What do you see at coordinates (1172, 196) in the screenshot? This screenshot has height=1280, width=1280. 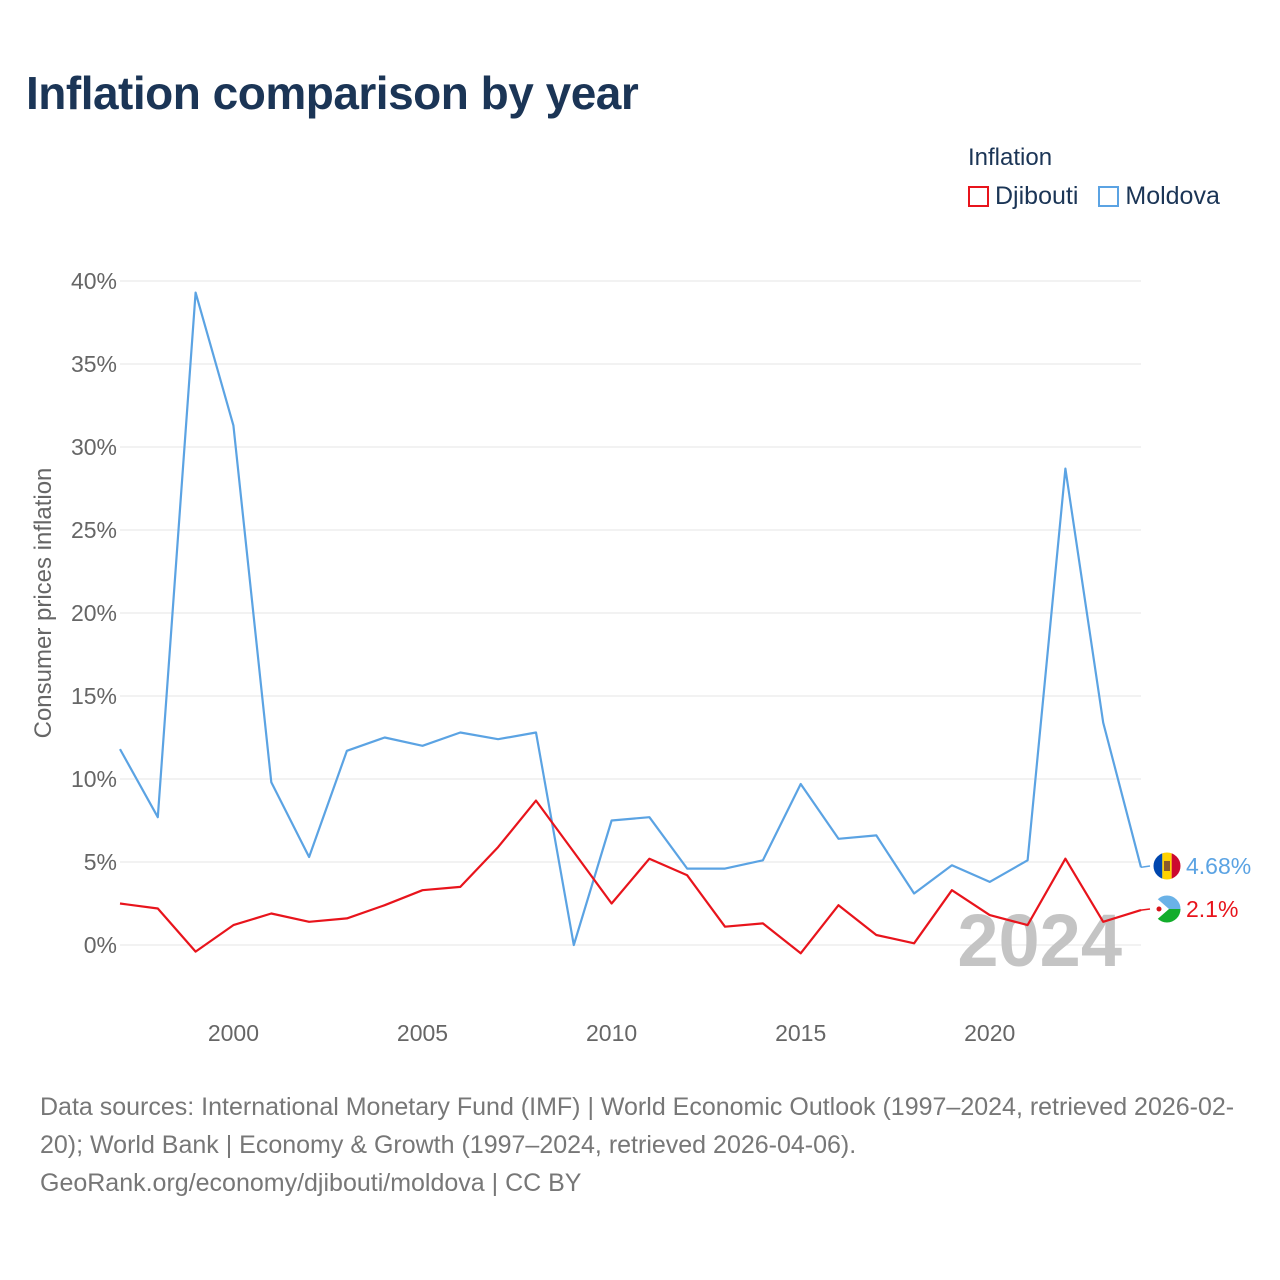 I see `legend-label-moldova: Moldova` at bounding box center [1172, 196].